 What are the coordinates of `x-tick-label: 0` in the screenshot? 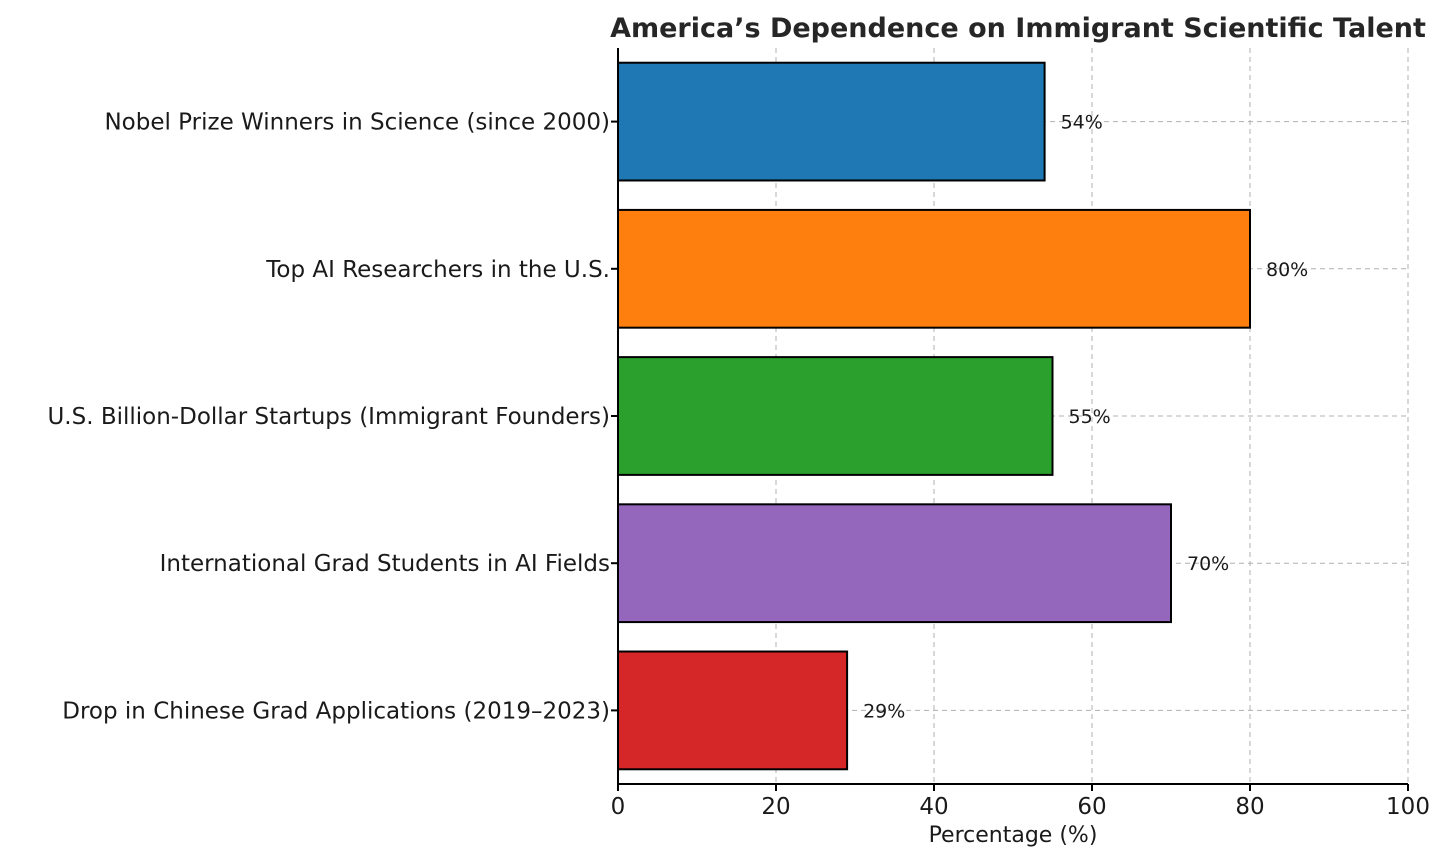 It's located at (618, 807).